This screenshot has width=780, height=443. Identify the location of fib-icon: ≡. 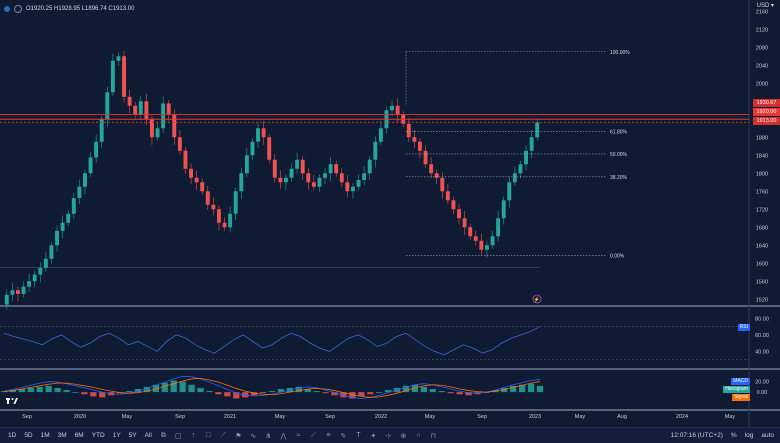
(328, 435).